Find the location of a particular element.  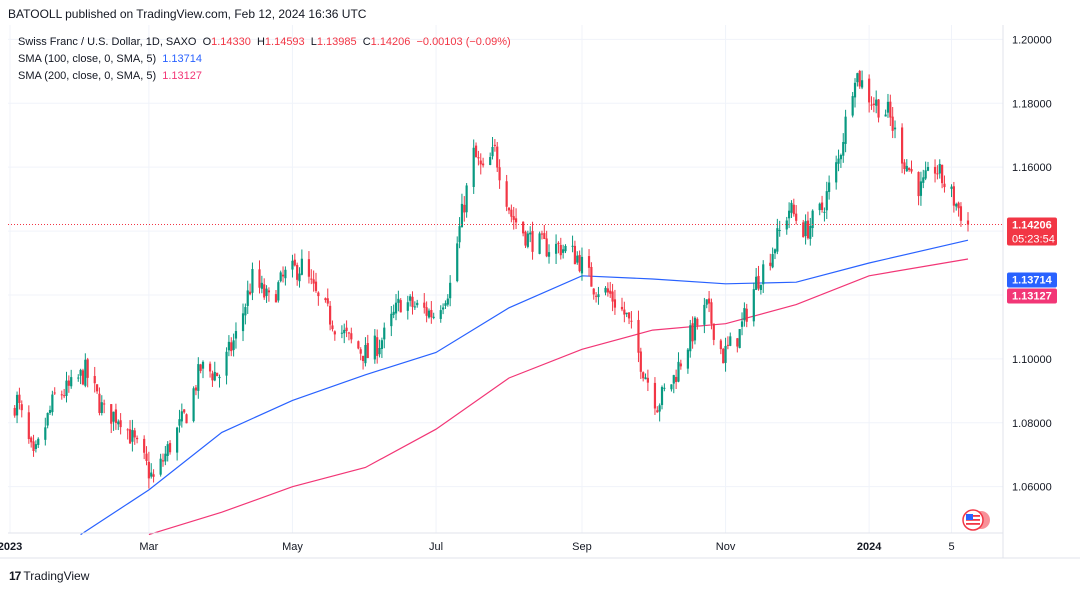

last-price-tag-bg is located at coordinates (1032, 231).